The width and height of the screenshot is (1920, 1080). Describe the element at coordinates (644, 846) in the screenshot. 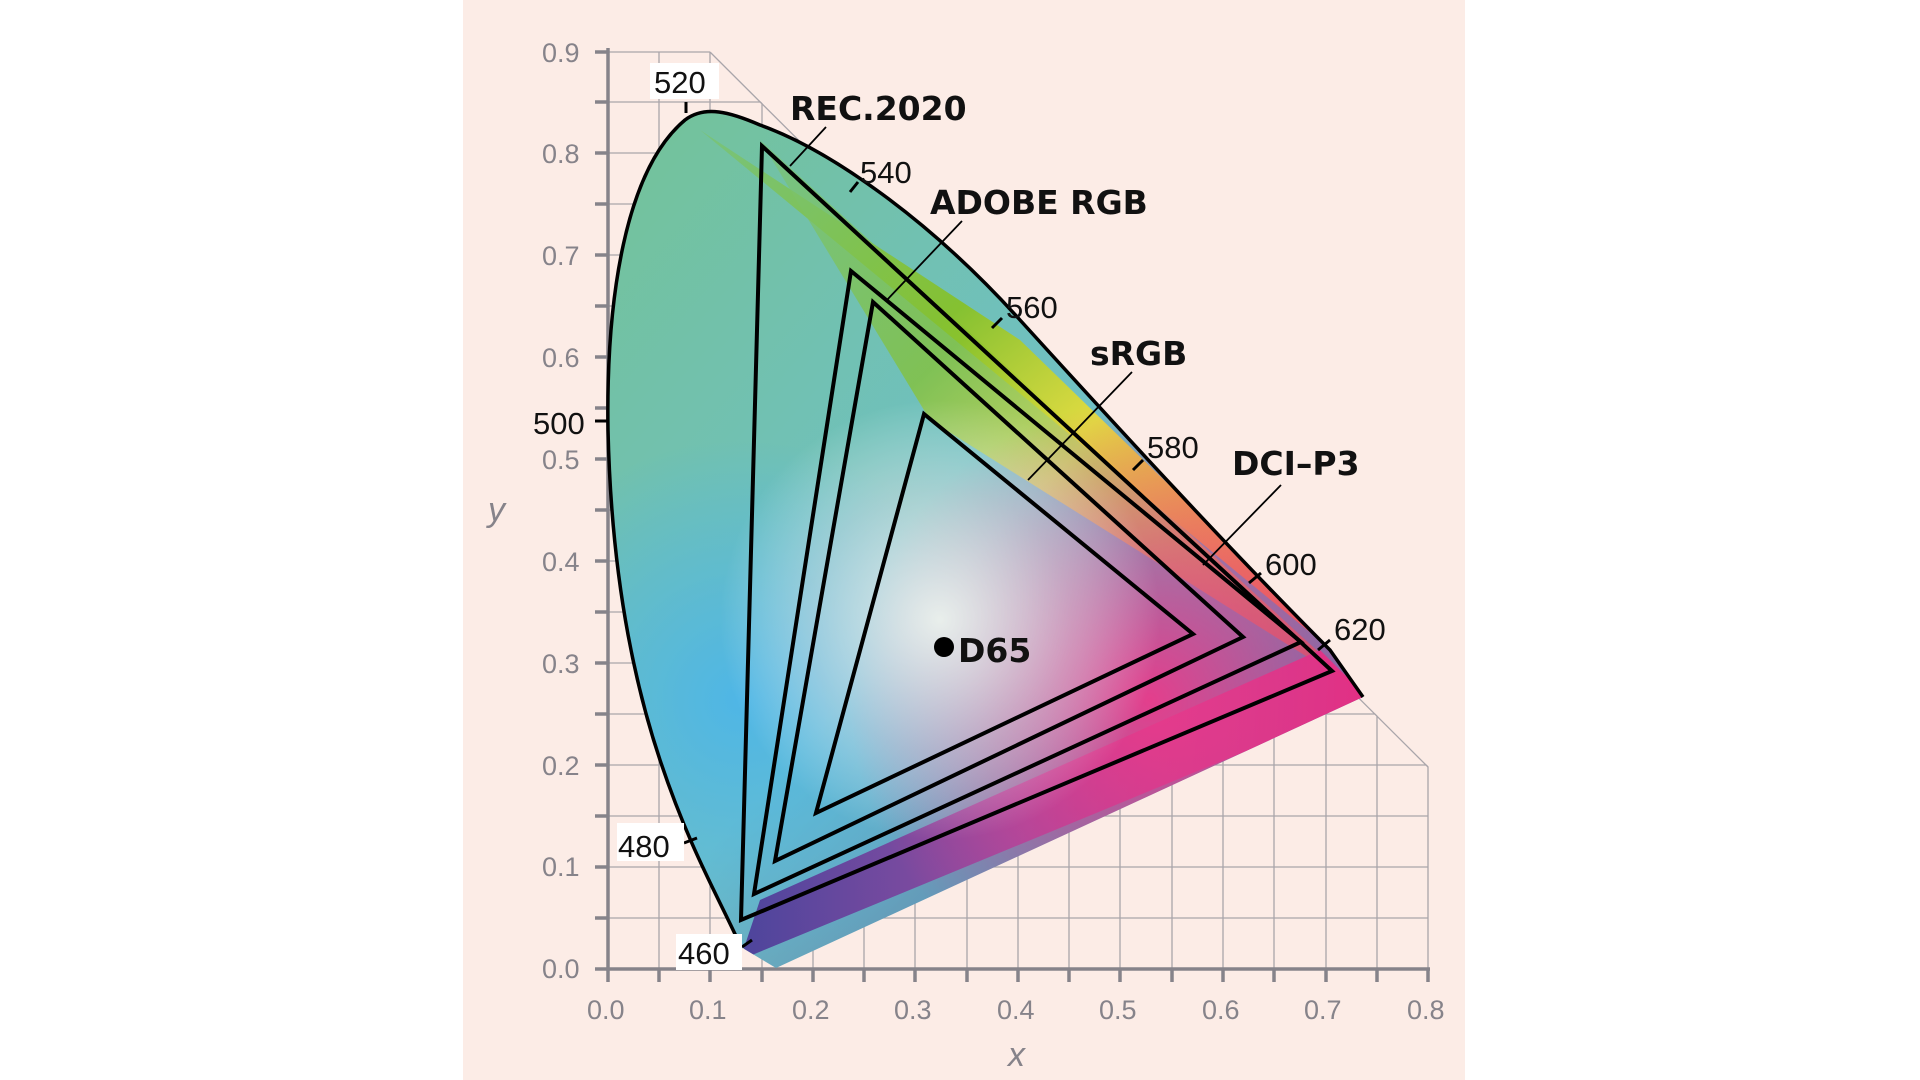

I see `wl-480: 480` at that location.